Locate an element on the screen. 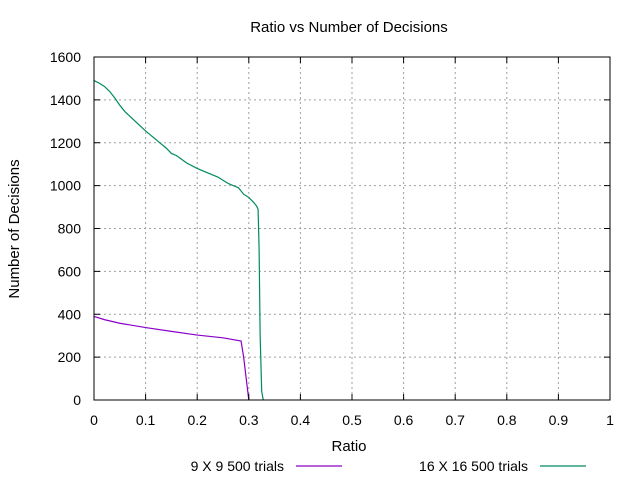  x-tick-labels: 0 0.1 0.2 0.3 0.4 0.5 0.6 0.7 0.8 0.9 1 is located at coordinates (352, 420).